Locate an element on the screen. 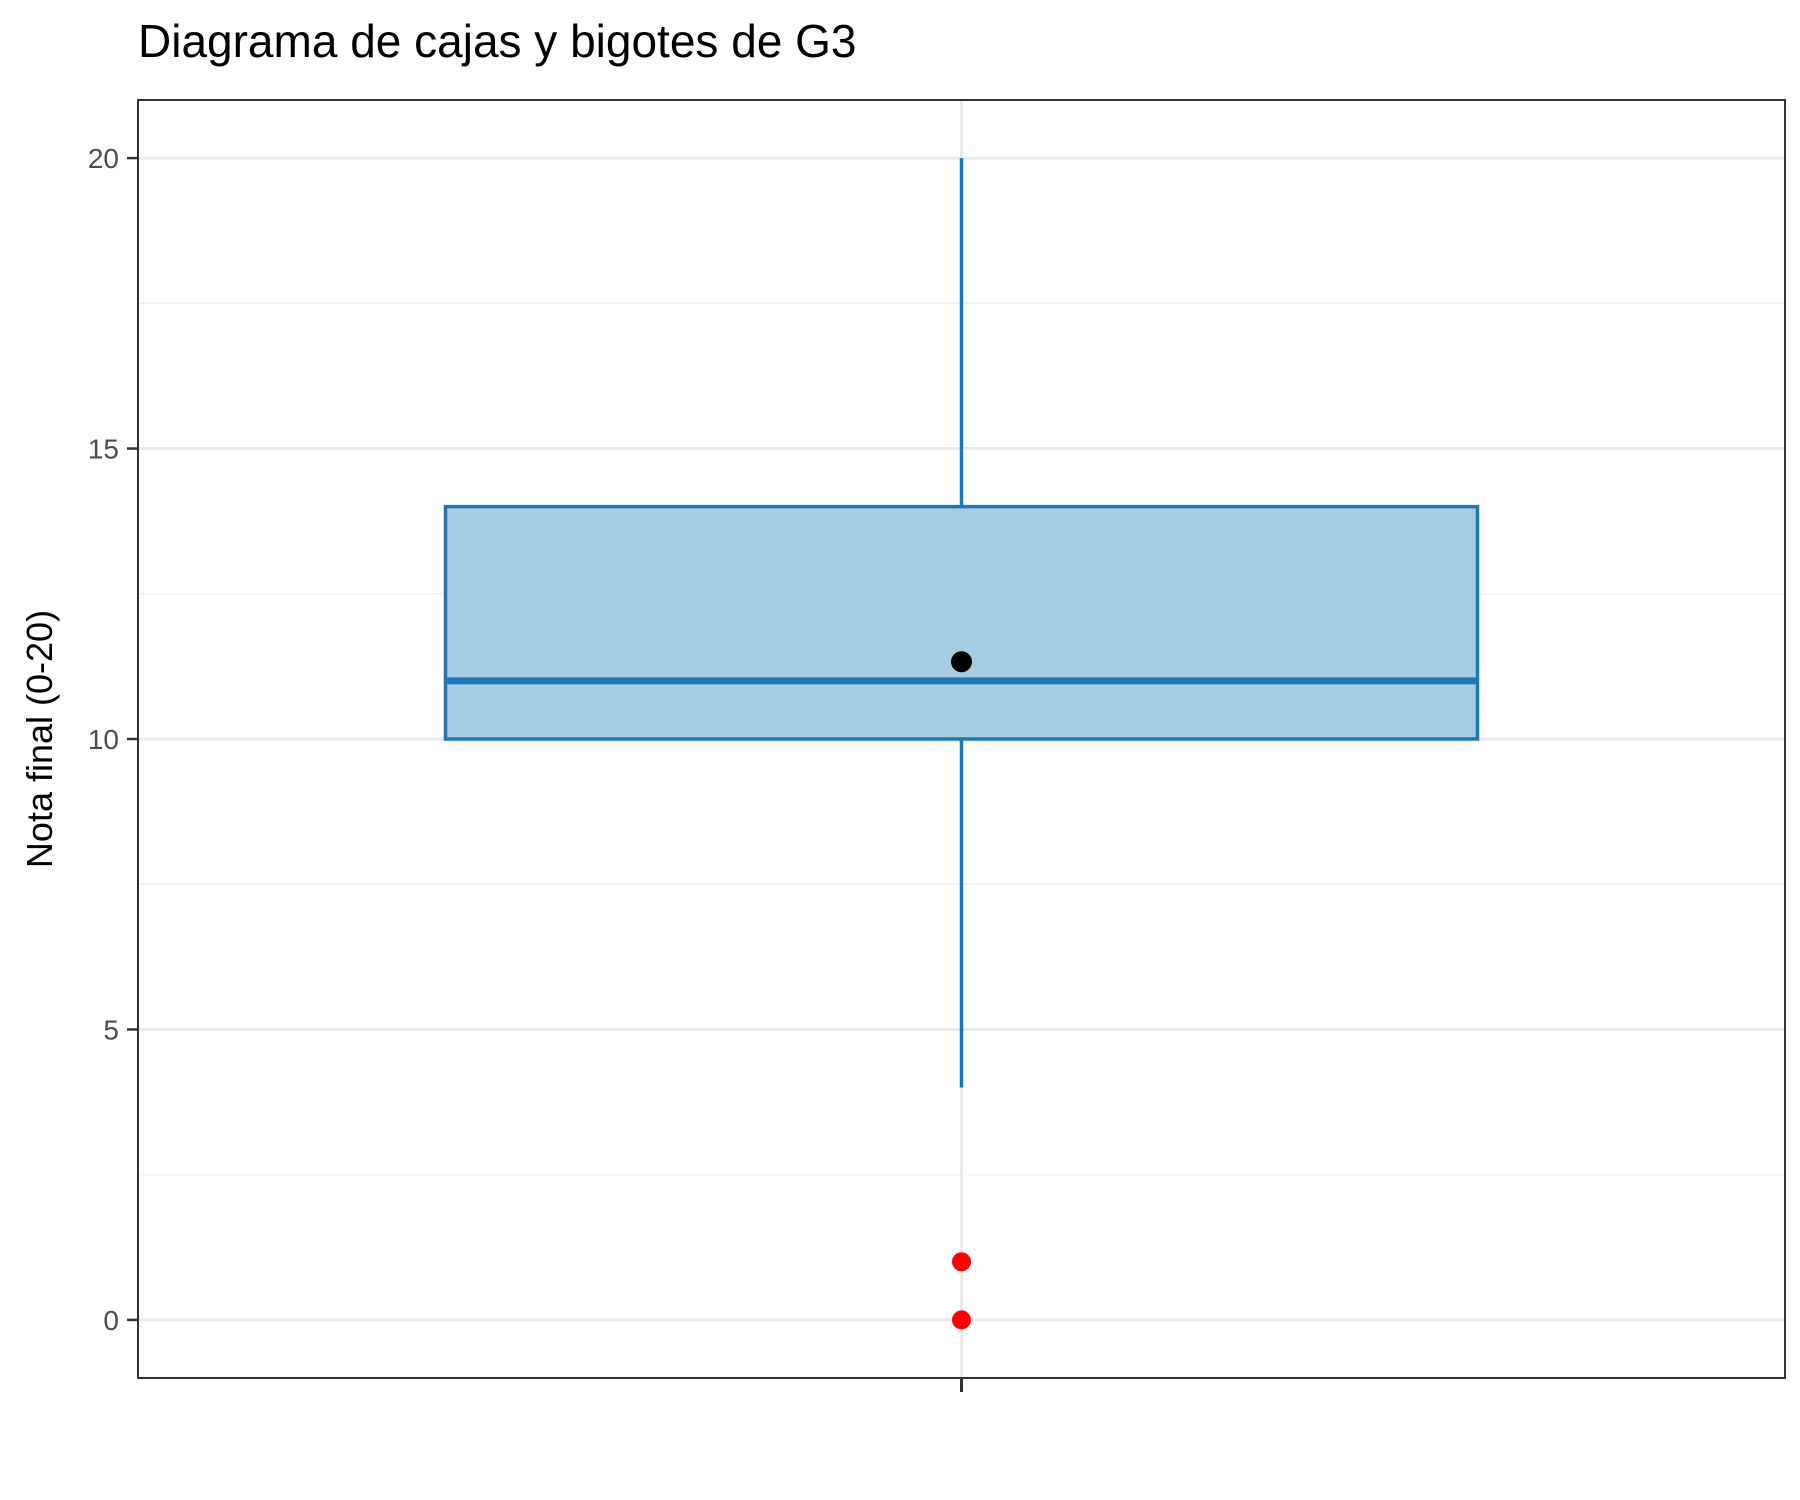  y-tick-label: 0 is located at coordinates (111, 1320).